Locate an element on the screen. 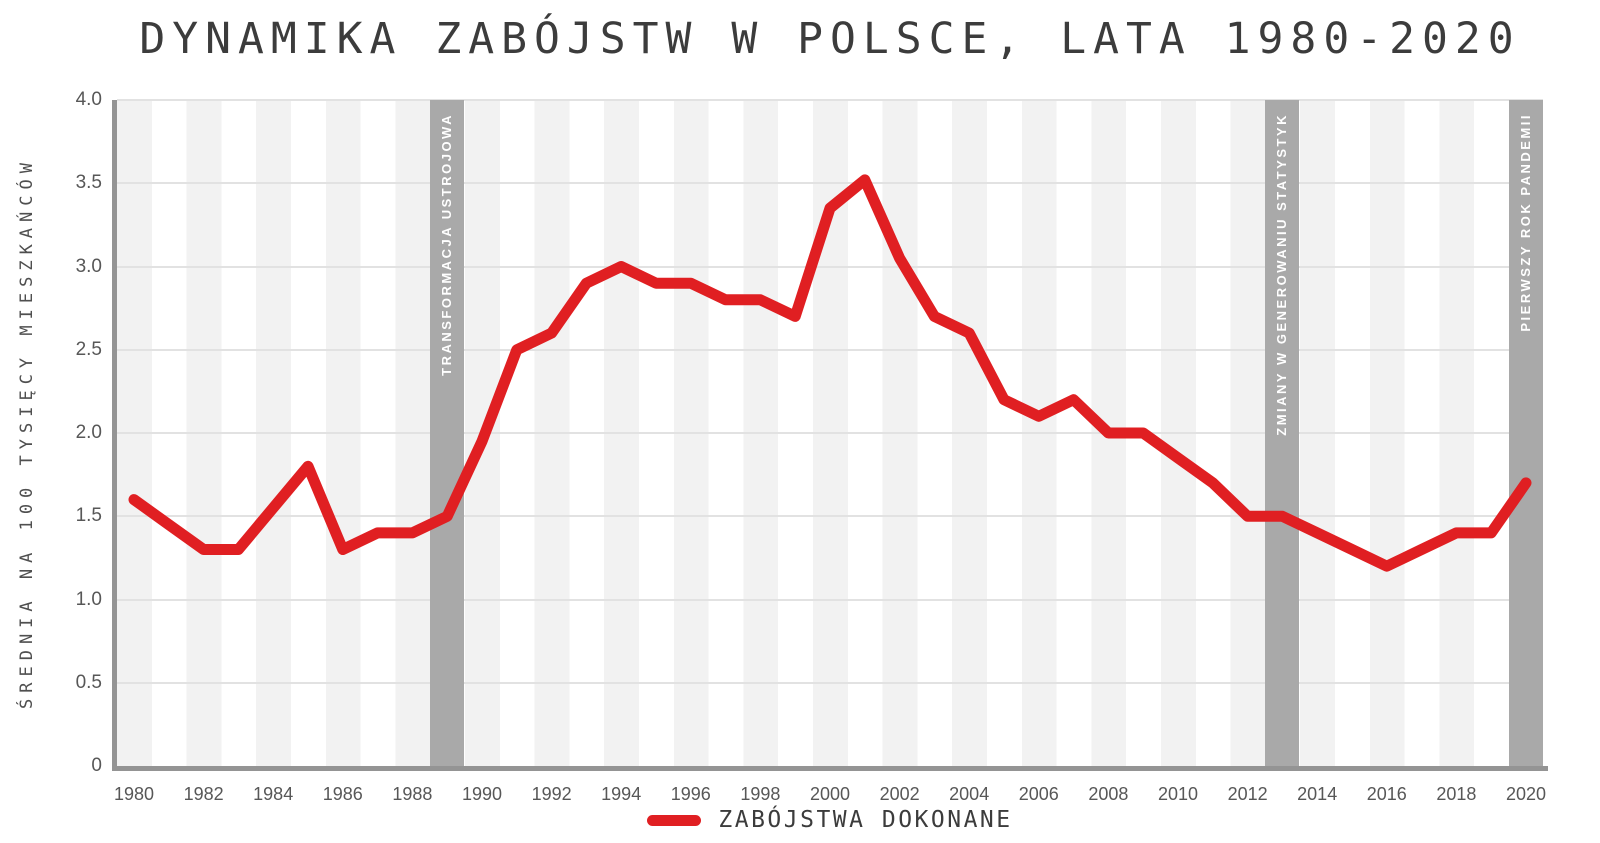 The image size is (1600, 843). x-tick-label: 2010 is located at coordinates (1178, 794).